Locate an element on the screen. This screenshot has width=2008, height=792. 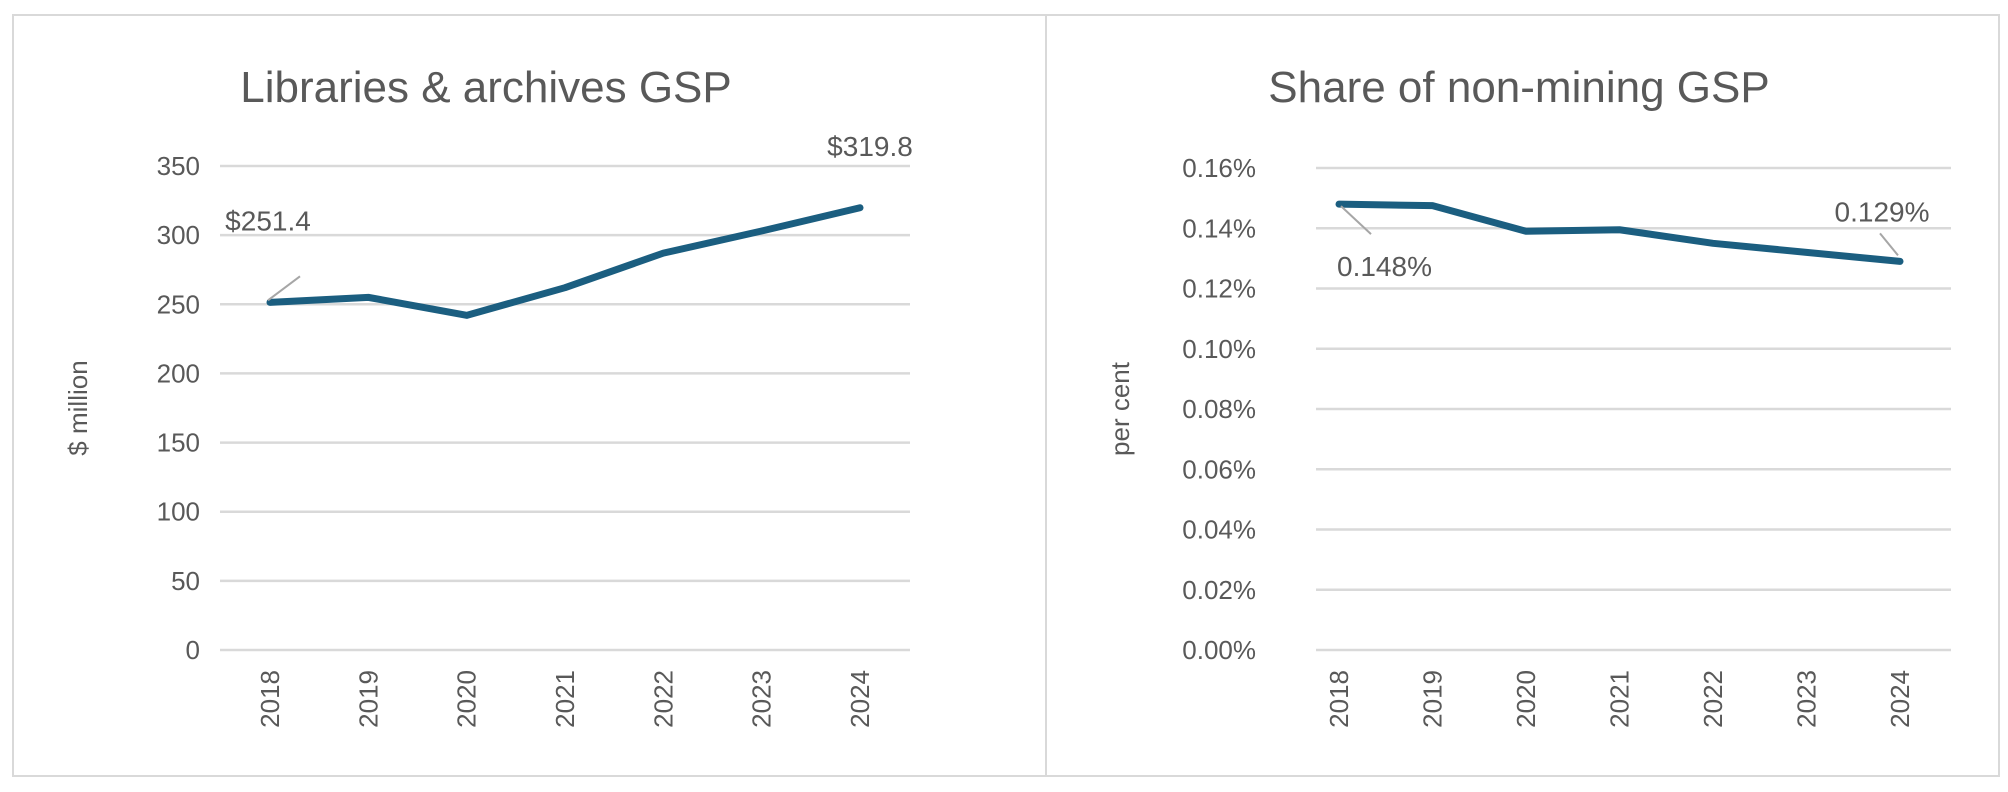
y-tick-label: 0.12% is located at coordinates (1219, 289).